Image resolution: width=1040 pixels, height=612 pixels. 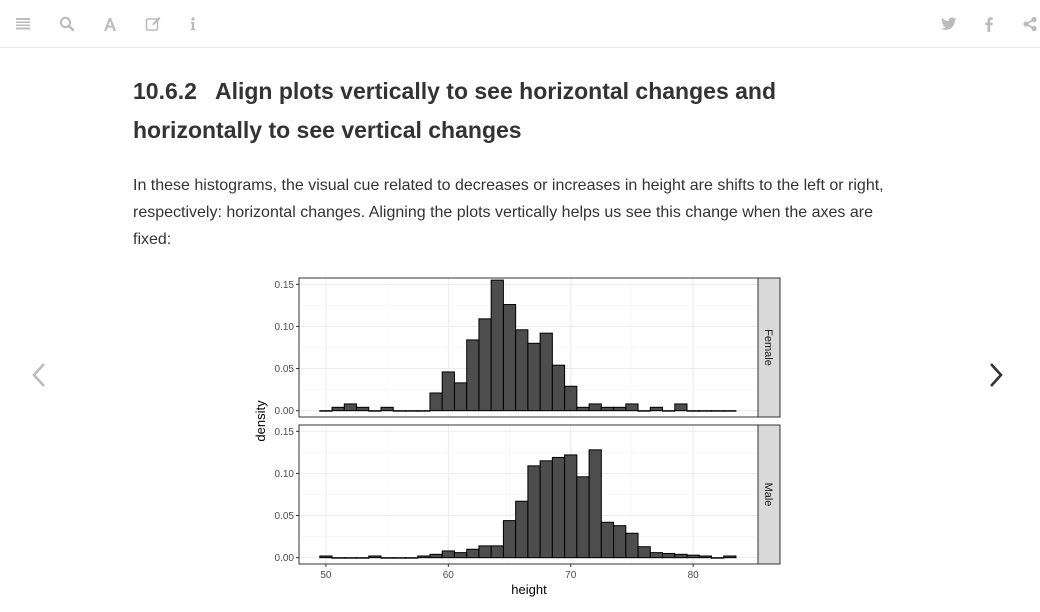 What do you see at coordinates (326, 575) in the screenshot?
I see `x-tick-label: 50` at bounding box center [326, 575].